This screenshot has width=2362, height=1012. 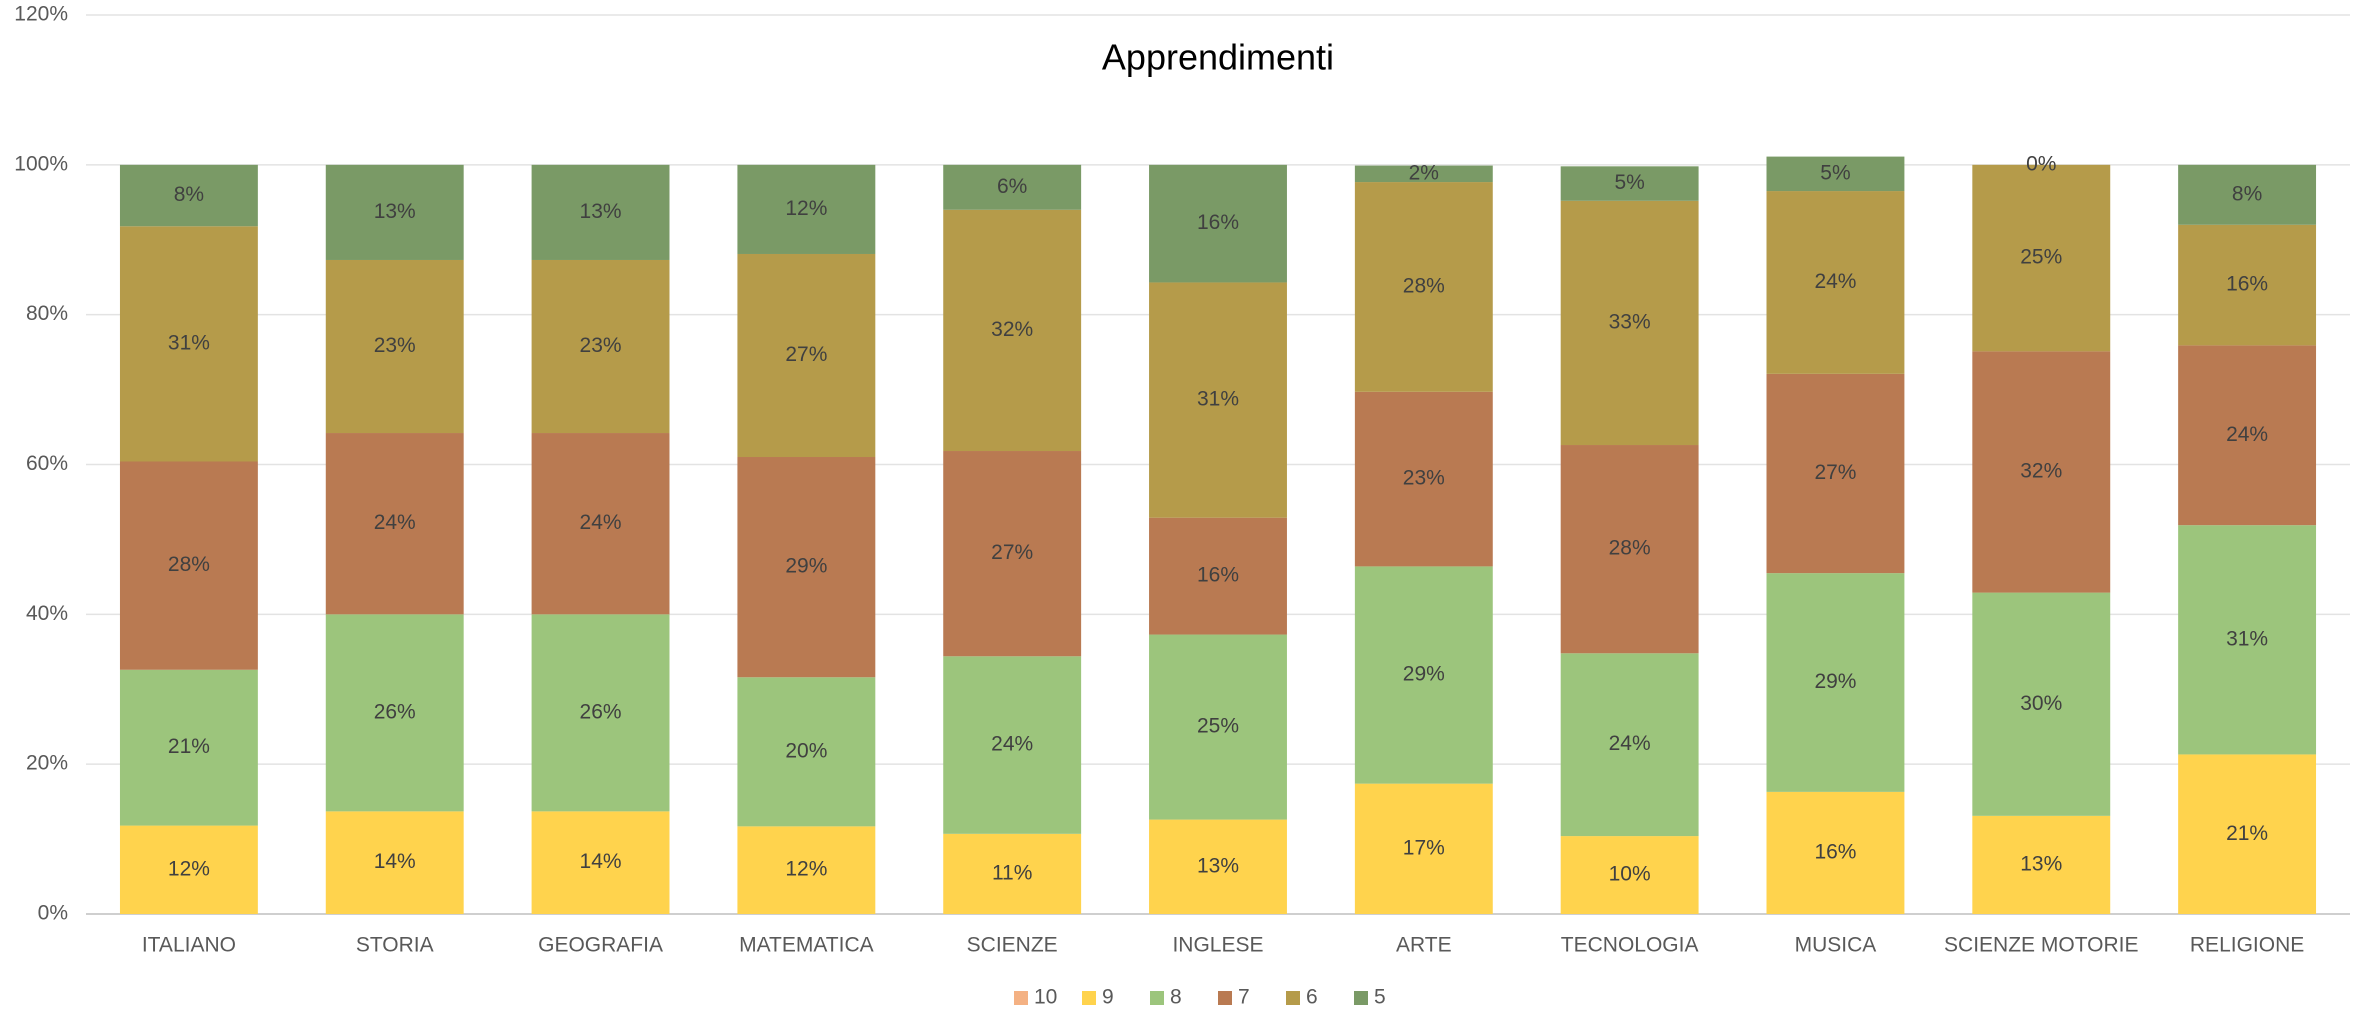 What do you see at coordinates (1630, 945) in the screenshot?
I see `x-tick-label: TECNOLOGIA` at bounding box center [1630, 945].